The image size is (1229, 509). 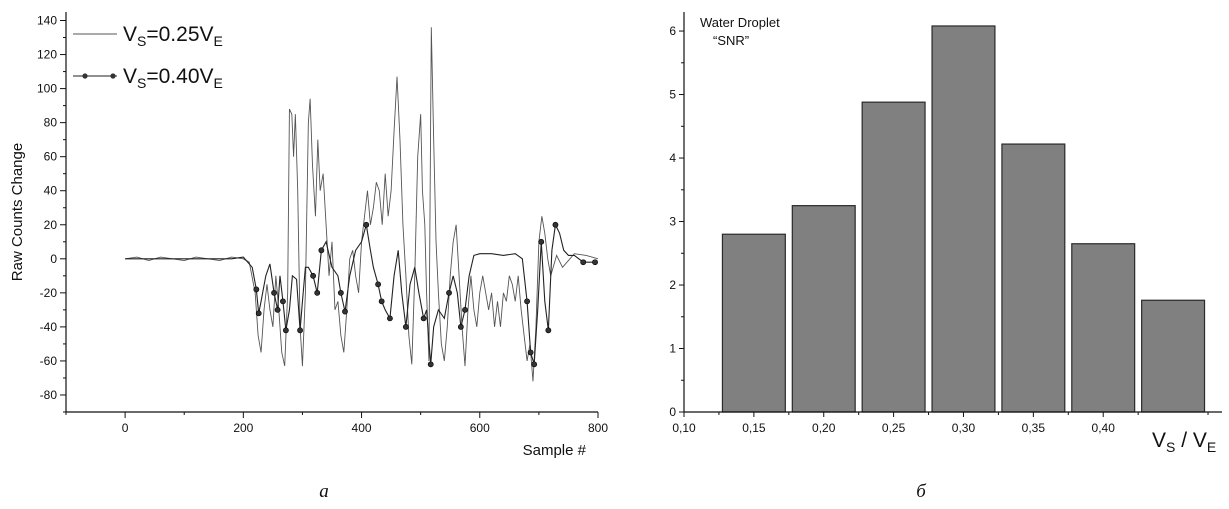 I want to click on panel-caption-b: б, so click(x=921, y=491).